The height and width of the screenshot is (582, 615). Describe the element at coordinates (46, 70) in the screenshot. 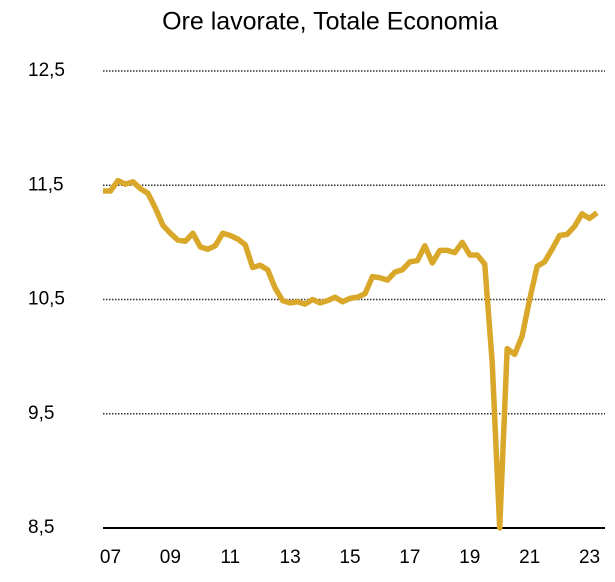

I see `y-tick-label: 12,5` at that location.